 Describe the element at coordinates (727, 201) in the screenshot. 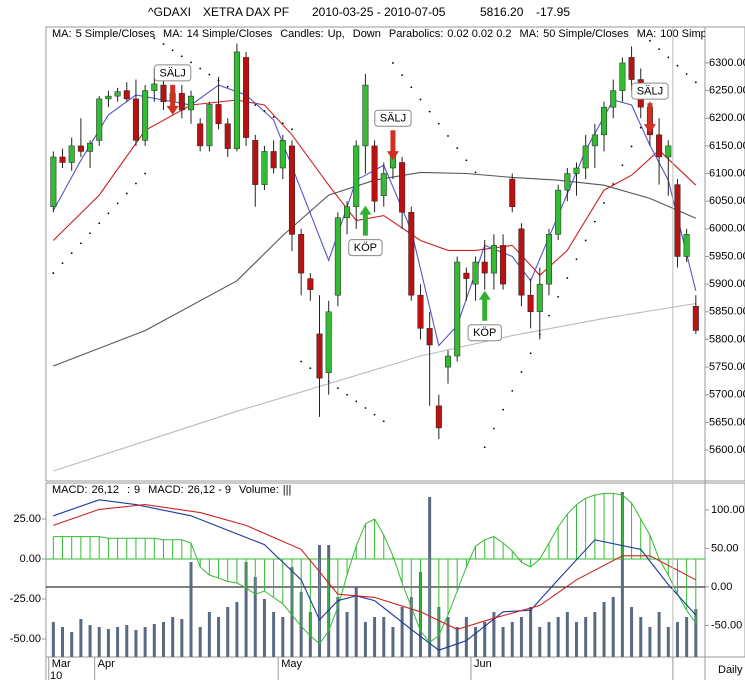

I see `y-tick-label: 6050.00` at that location.